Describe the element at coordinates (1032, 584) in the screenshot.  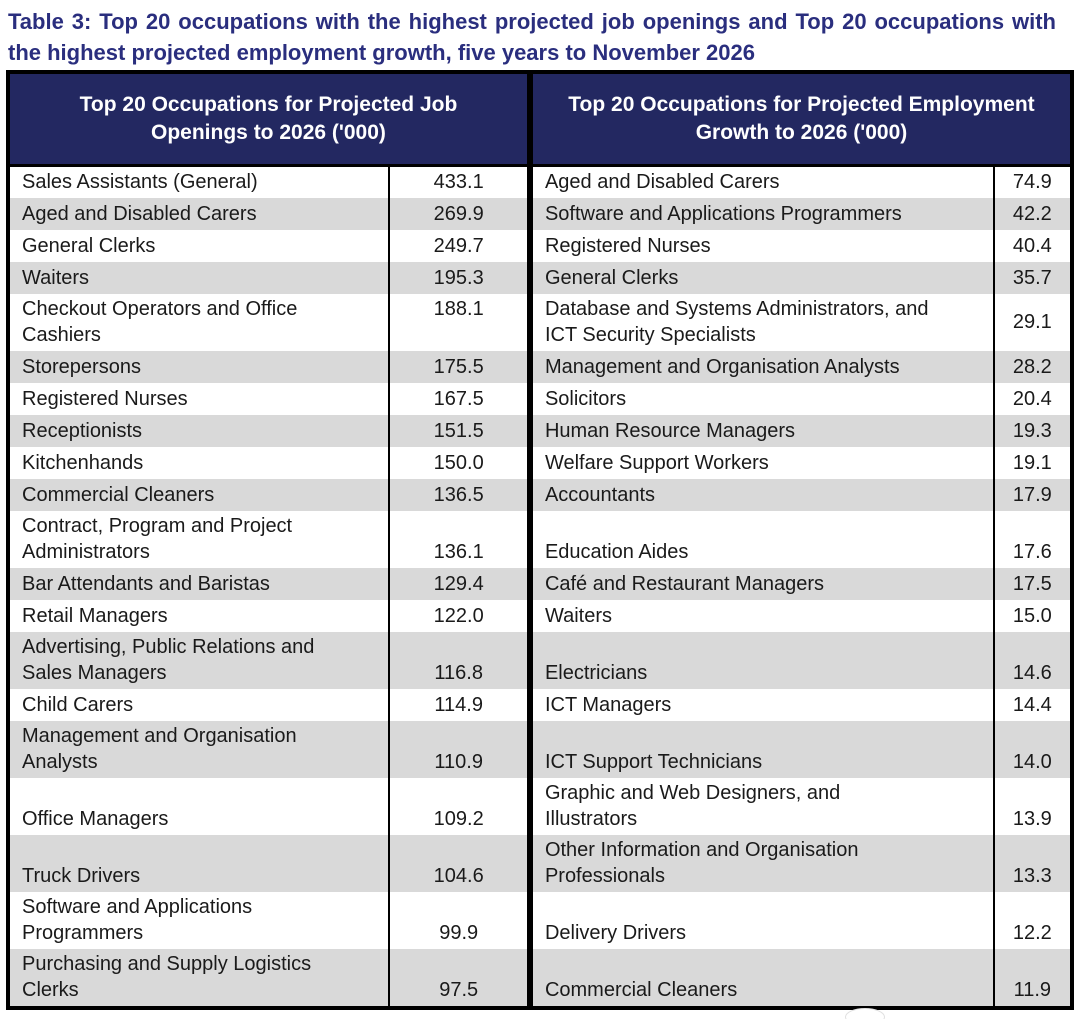
I see `value-cell-right: 17.5` at that location.